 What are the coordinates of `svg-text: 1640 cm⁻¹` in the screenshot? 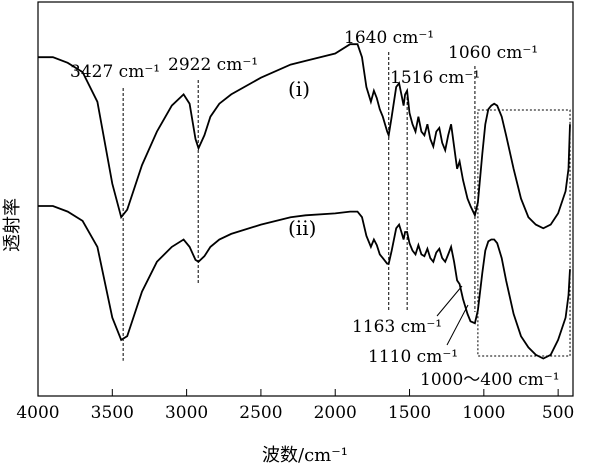 It's located at (389, 38).